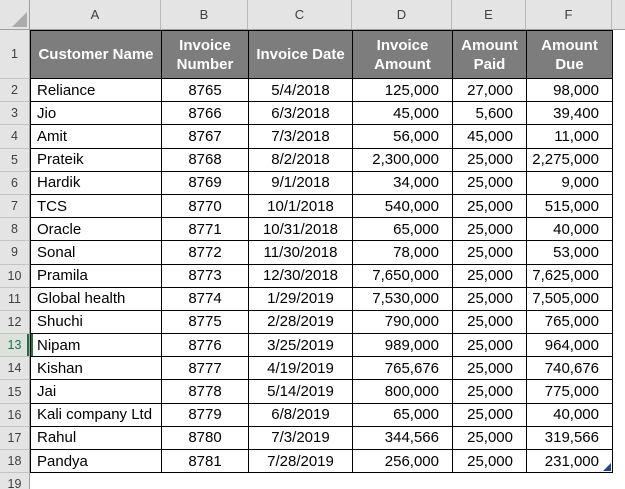 Image resolution: width=625 pixels, height=489 pixels. I want to click on cell-E7: 25,000, so click(490, 206).